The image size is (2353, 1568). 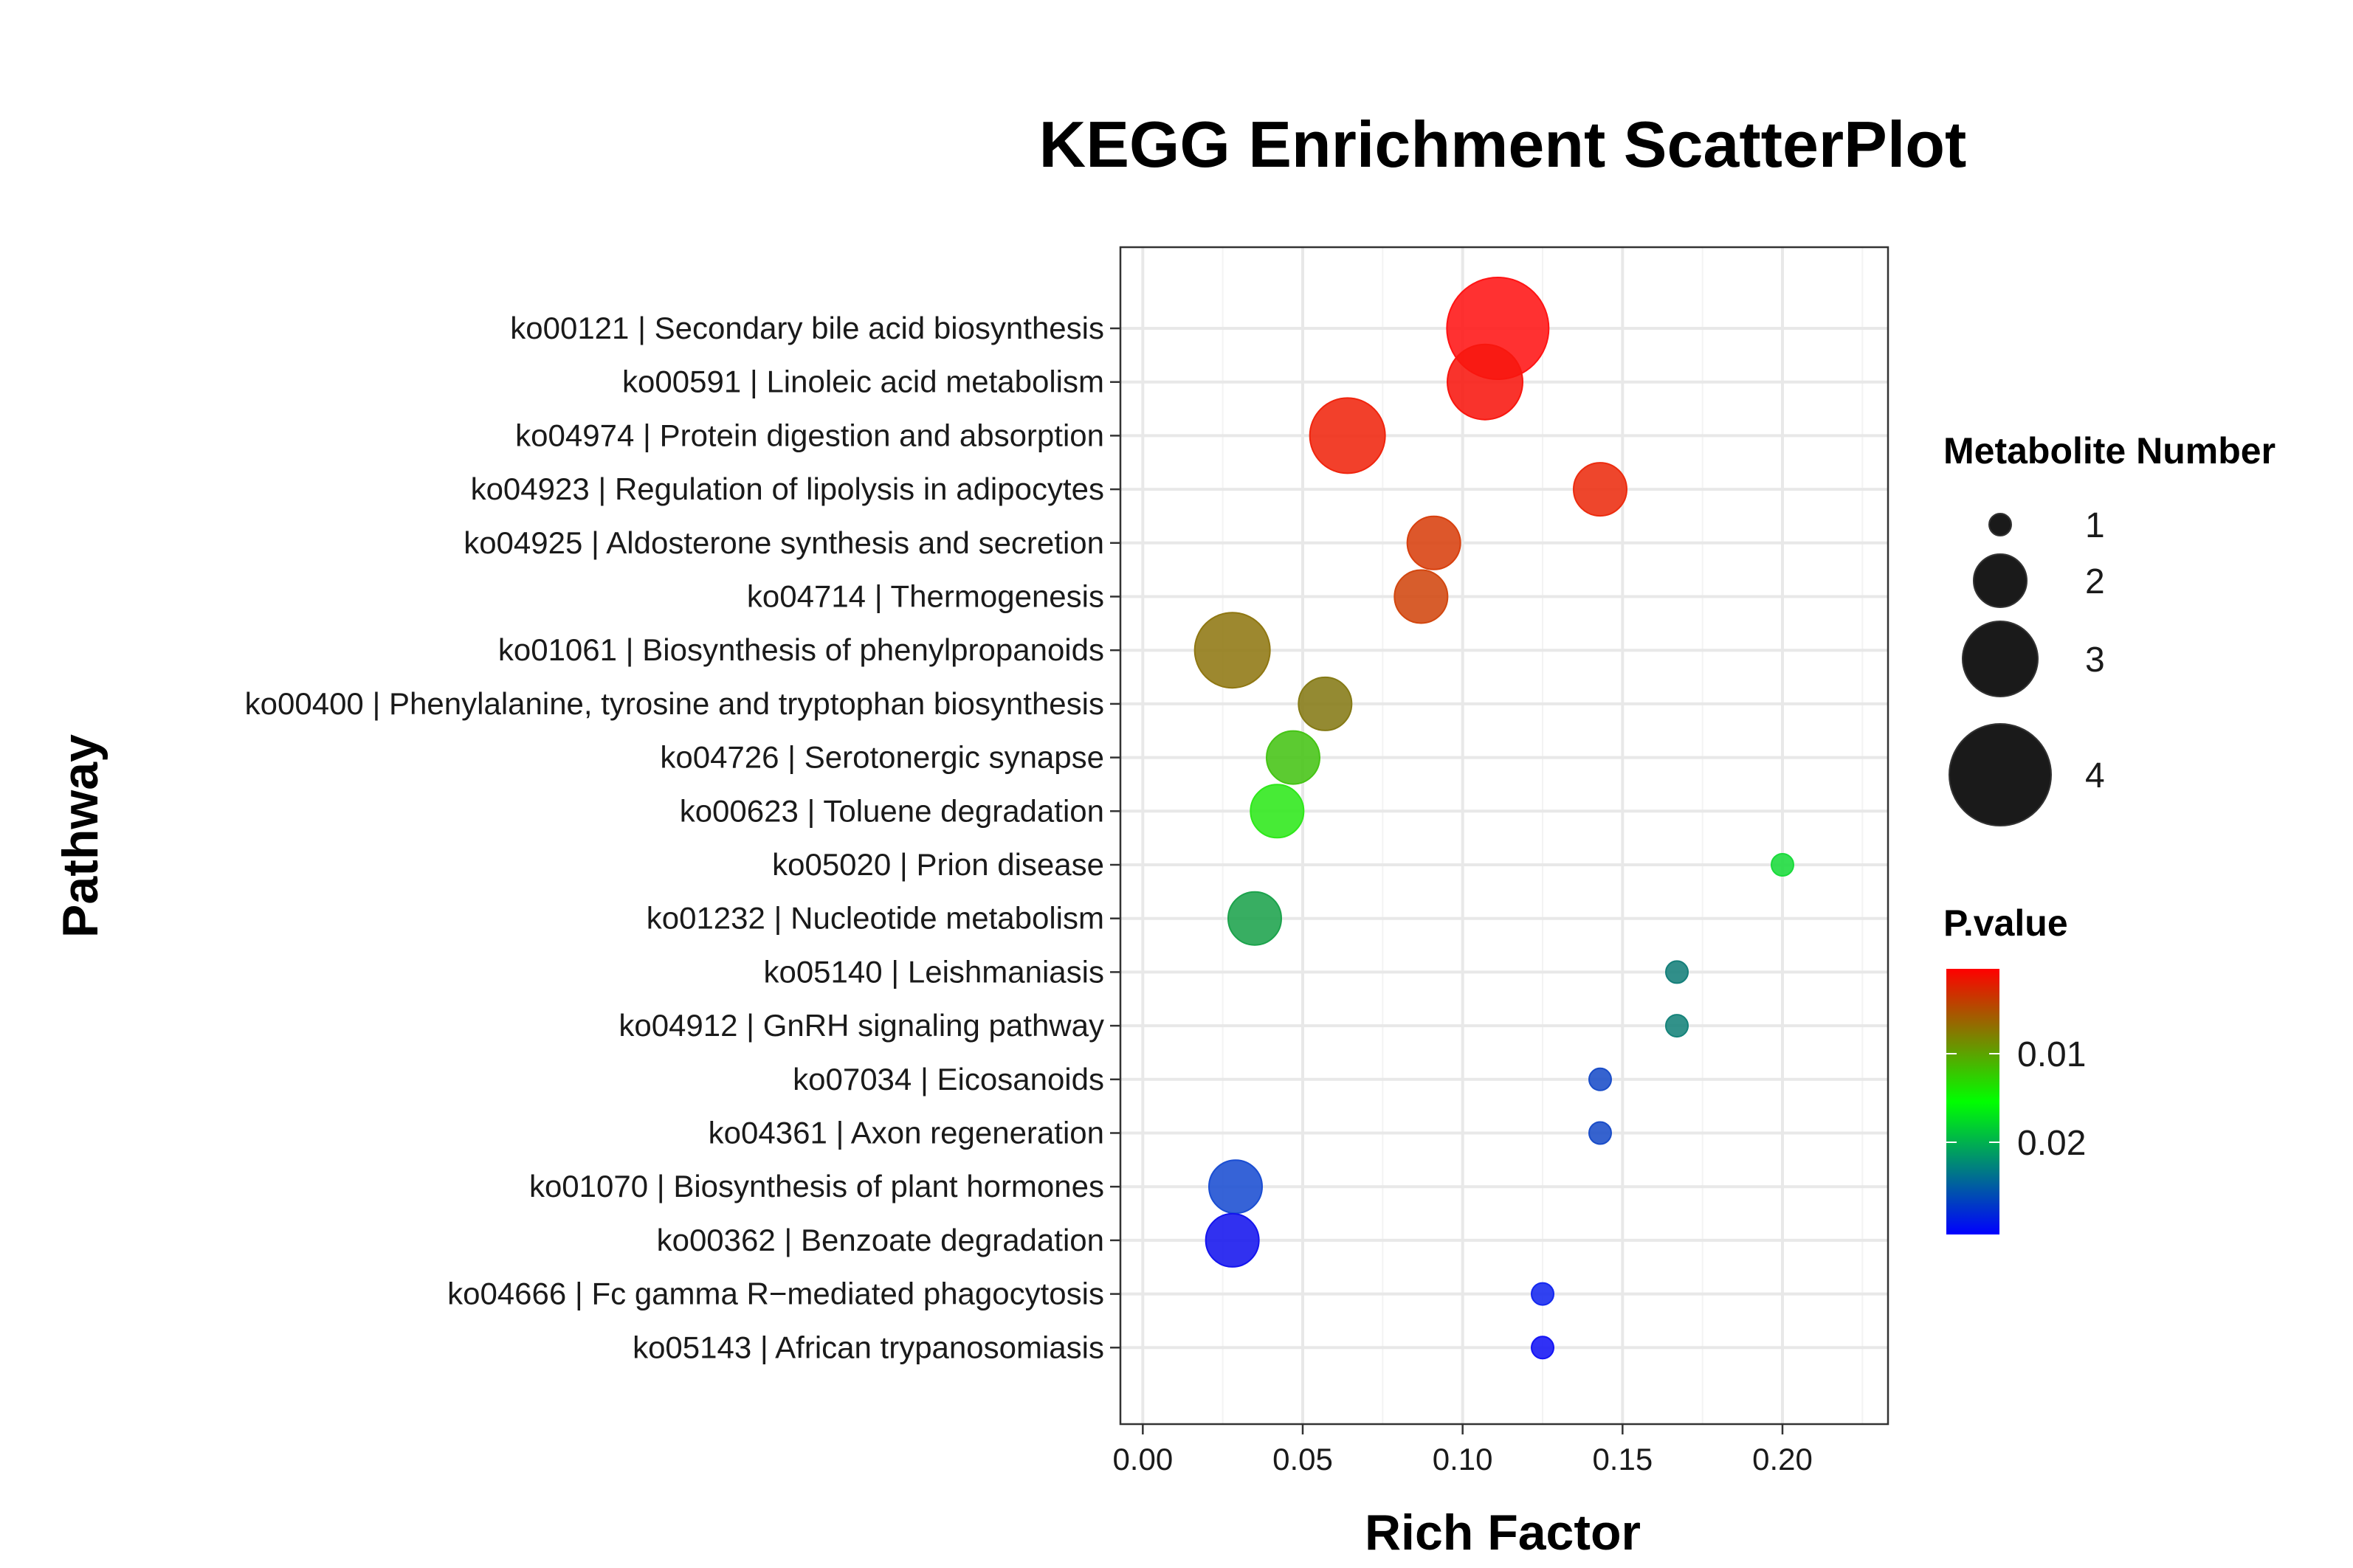 What do you see at coordinates (863, 382) in the screenshot?
I see `y-category-label: ko00591 | Linoleic acid metabolism` at bounding box center [863, 382].